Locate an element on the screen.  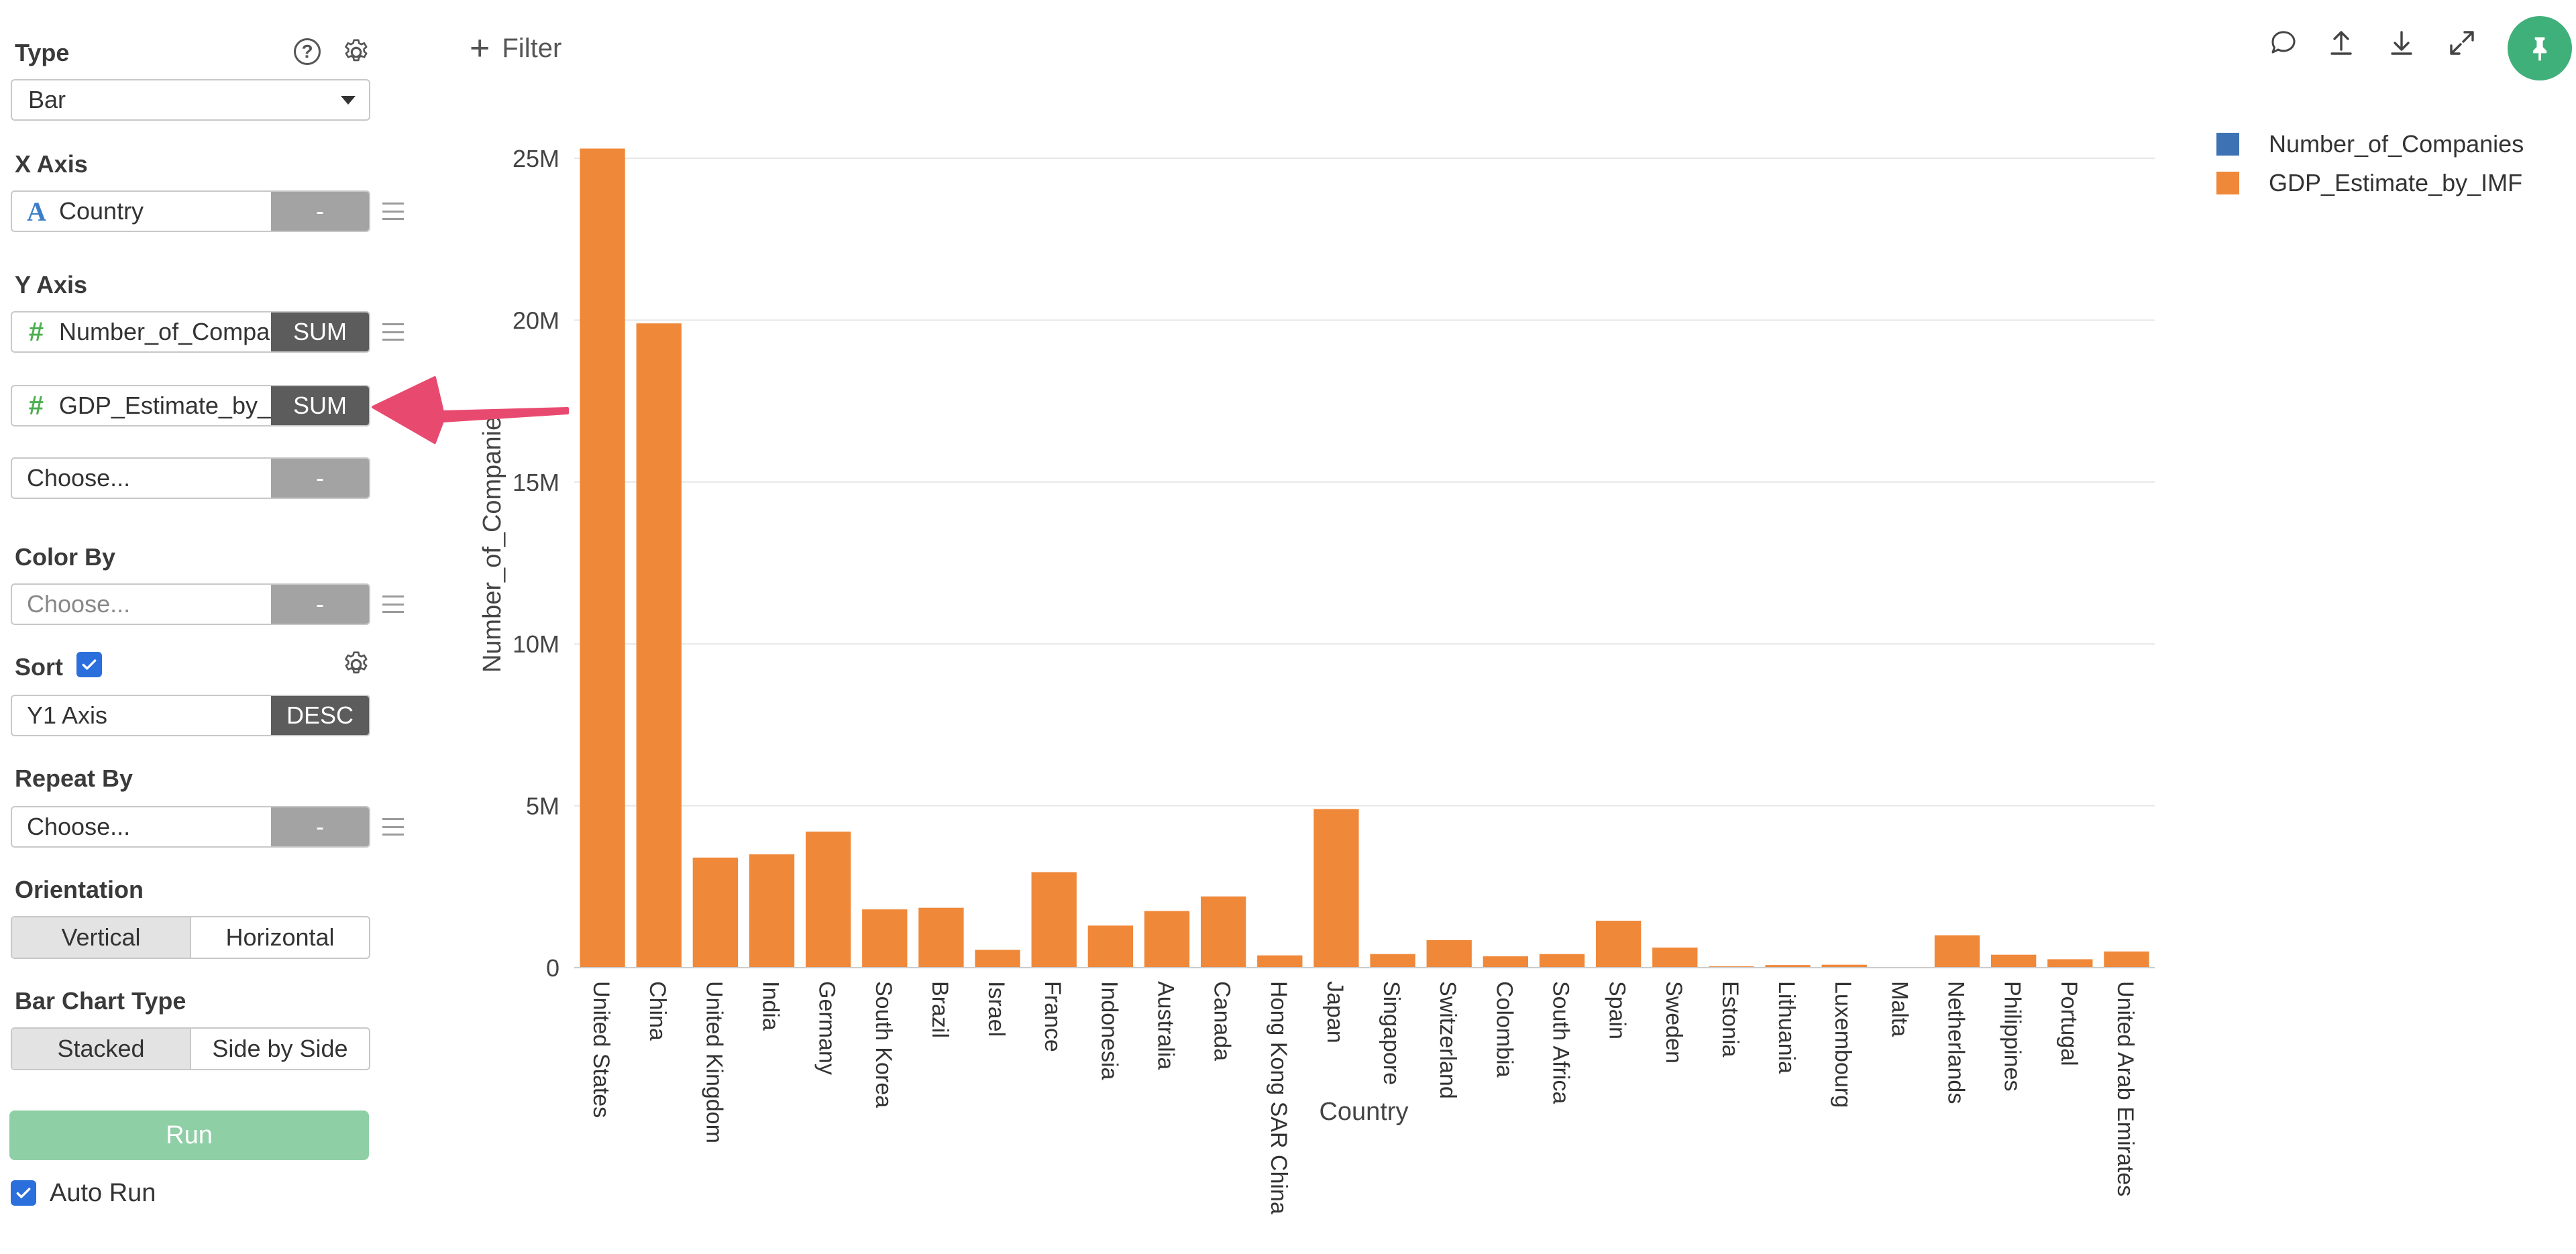
x-tick-label: Israel is located at coordinates (996, 1009).